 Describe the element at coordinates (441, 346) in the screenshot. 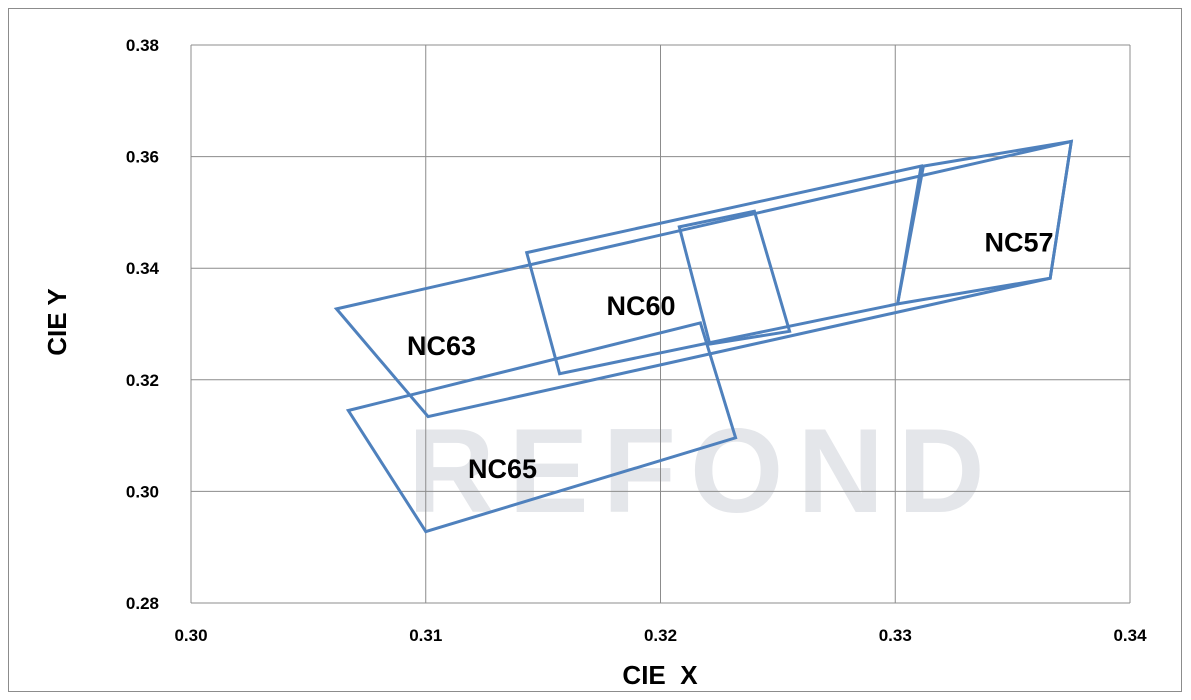

I see `region-label-nc63: NC63` at that location.